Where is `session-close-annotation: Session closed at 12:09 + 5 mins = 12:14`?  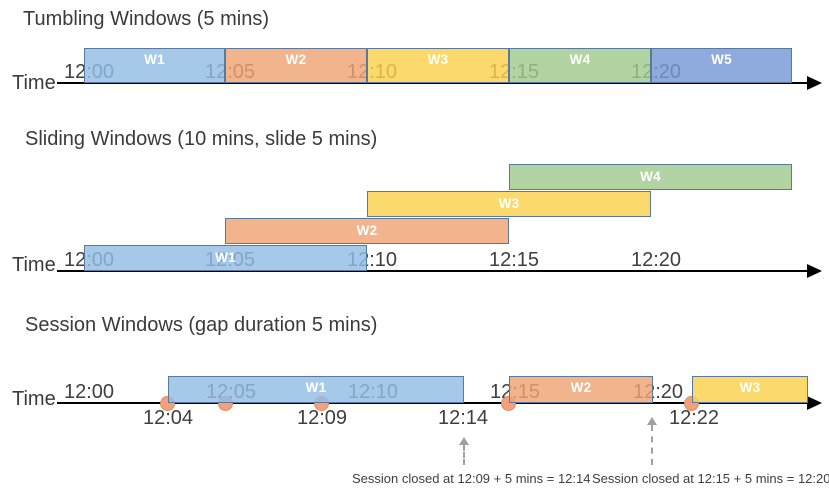
session-close-annotation: Session closed at 12:09 + 5 mins = 12:14 is located at coordinates (471, 478).